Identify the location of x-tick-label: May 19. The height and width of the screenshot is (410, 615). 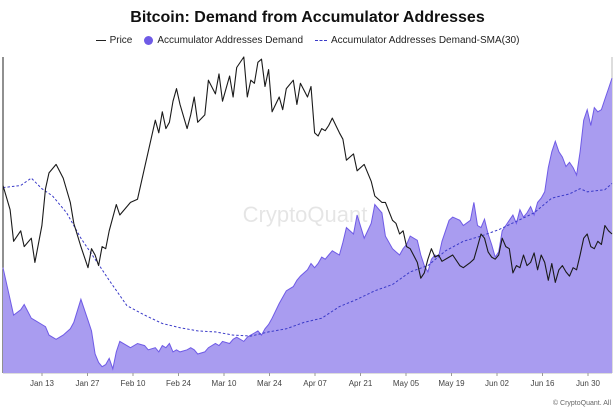
(451, 383).